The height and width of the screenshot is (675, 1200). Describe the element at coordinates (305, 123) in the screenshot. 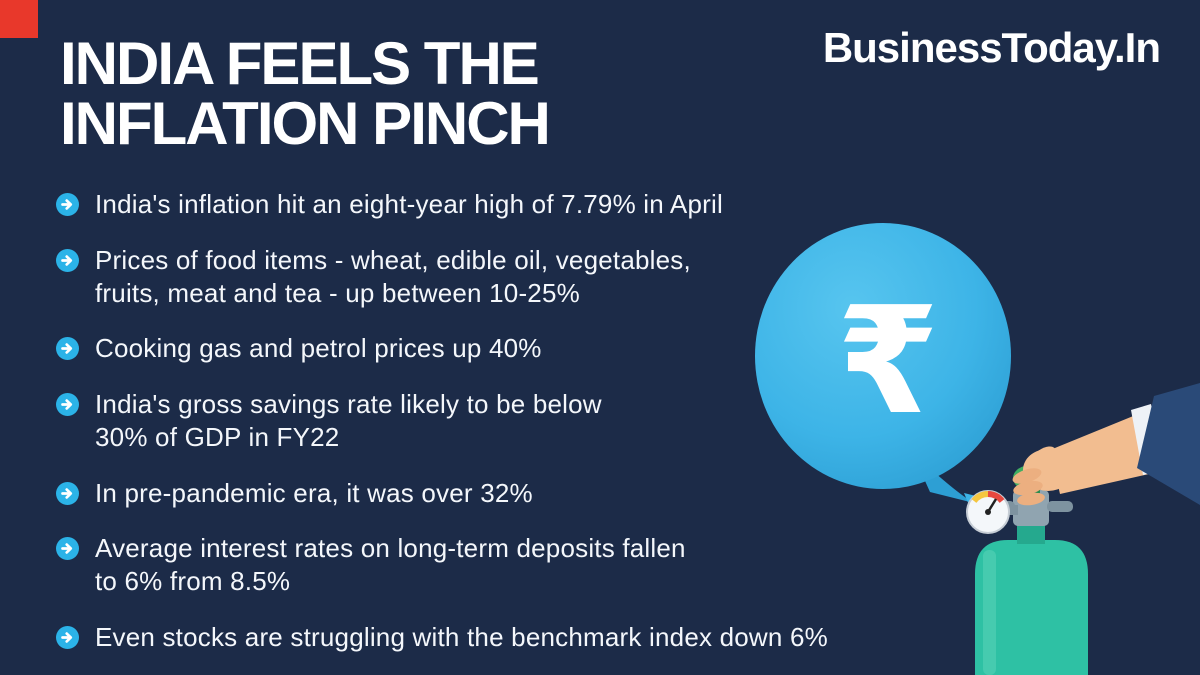

I see `page-title-line-2: INFLATION PINCH` at that location.